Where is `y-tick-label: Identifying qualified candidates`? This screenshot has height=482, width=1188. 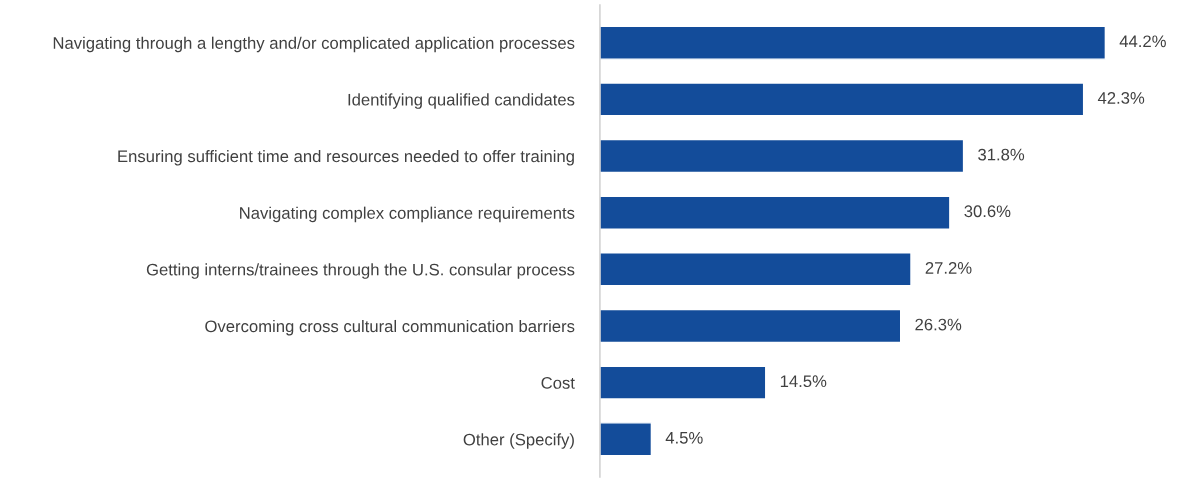
y-tick-label: Identifying qualified candidates is located at coordinates (461, 101).